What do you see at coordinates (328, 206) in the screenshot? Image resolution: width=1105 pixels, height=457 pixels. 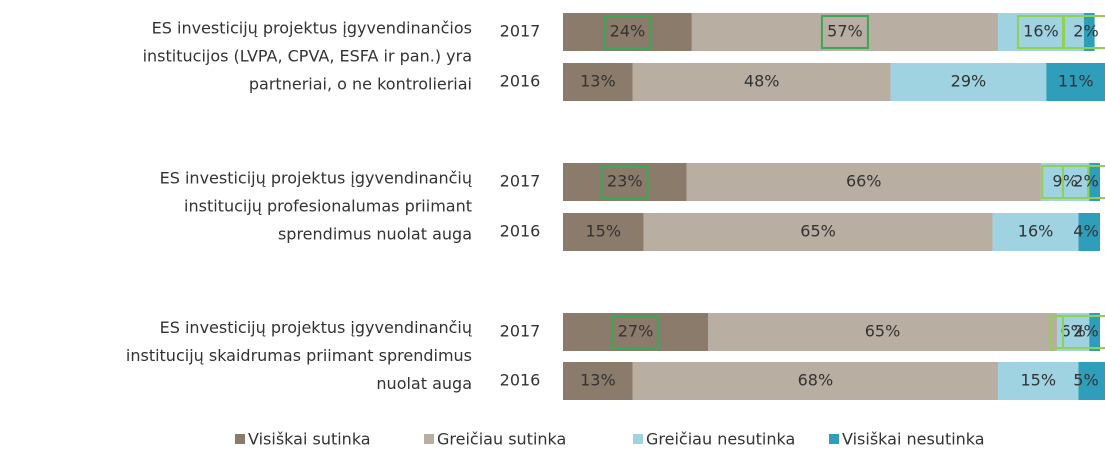 I see `category-label: institucijų profesionalumas priimant` at bounding box center [328, 206].